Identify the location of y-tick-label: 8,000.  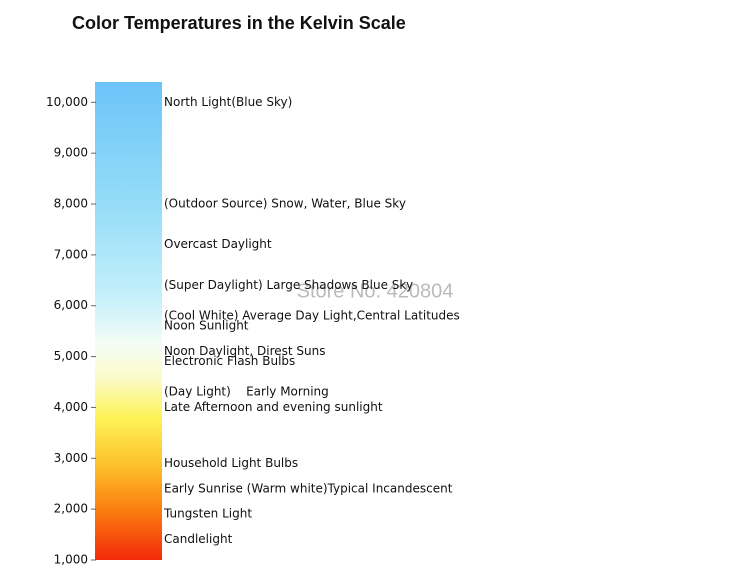
(71, 204).